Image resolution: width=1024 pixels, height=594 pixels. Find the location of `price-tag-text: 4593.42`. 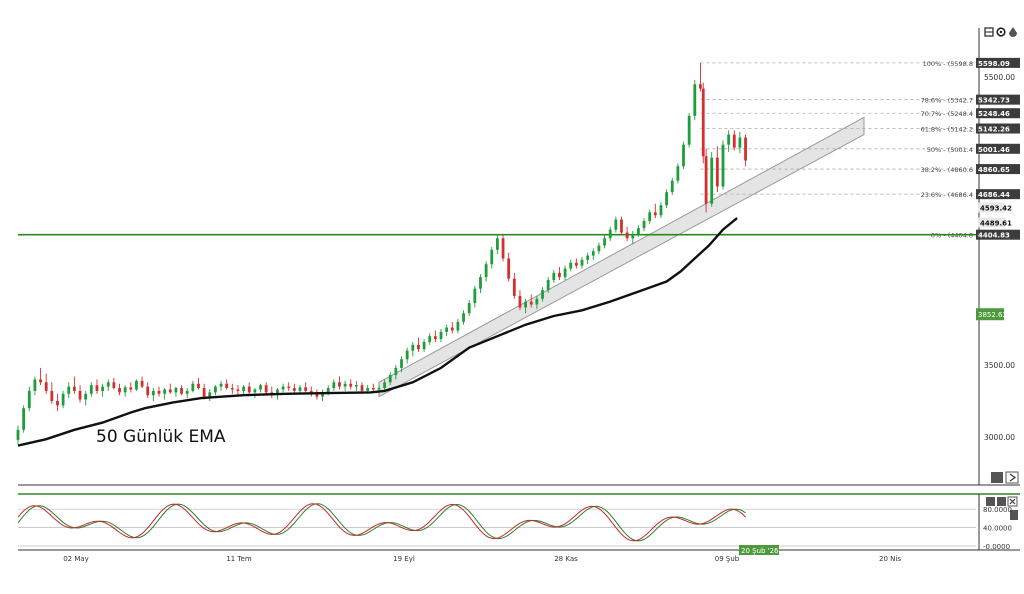

price-tag-text: 4593.42 is located at coordinates (996, 209).